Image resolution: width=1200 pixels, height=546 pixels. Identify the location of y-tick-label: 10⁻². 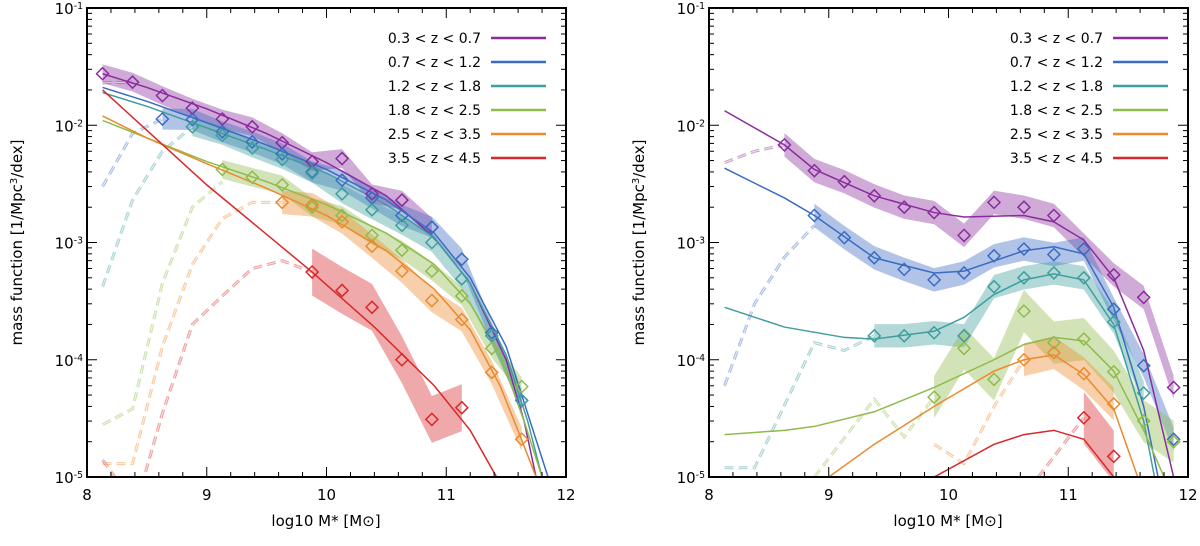
(691, 126).